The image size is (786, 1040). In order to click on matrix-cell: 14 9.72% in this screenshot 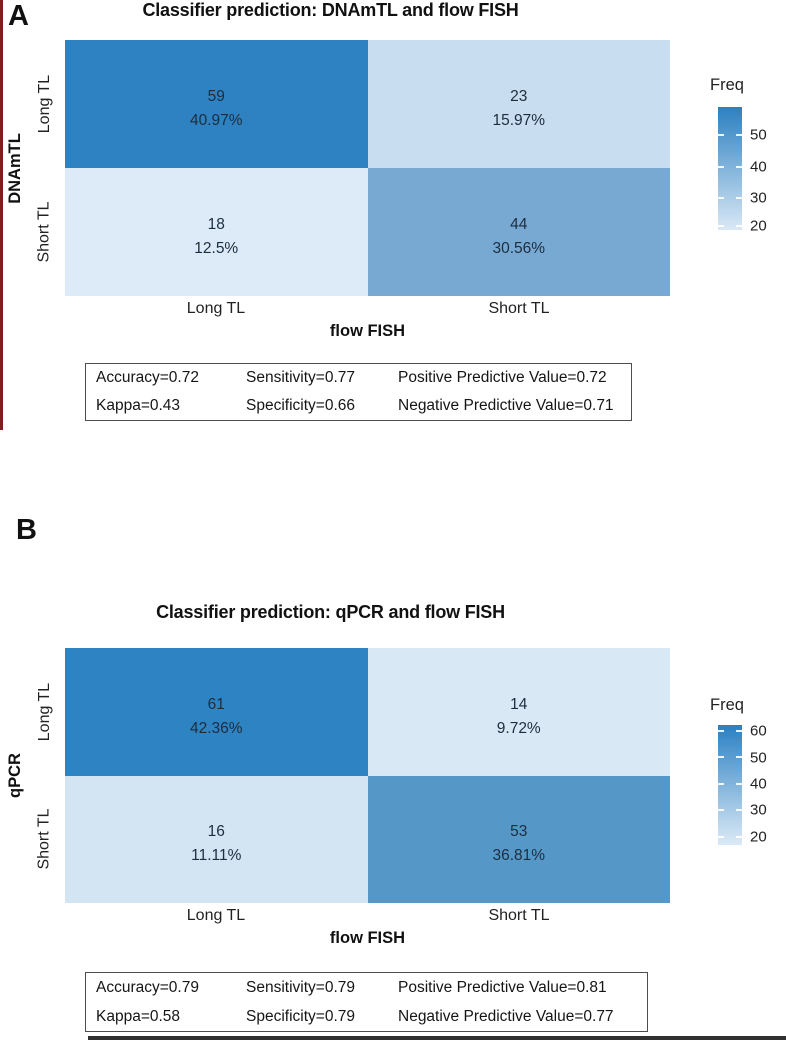, I will do `click(518, 712)`.